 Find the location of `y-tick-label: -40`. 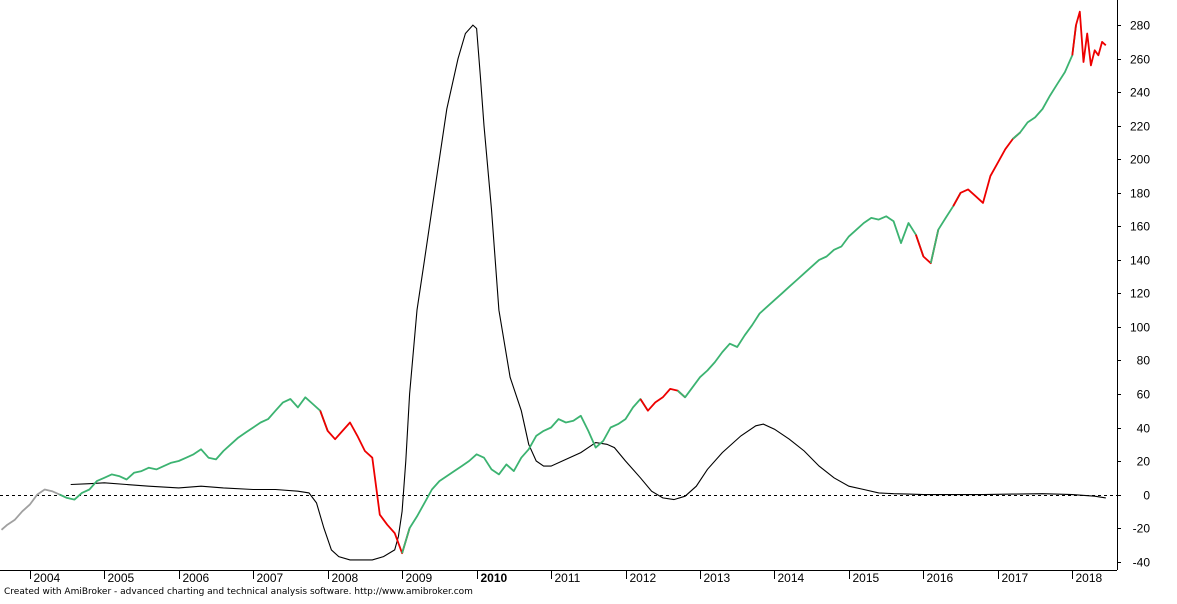

y-tick-label: -40 is located at coordinates (1142, 563).